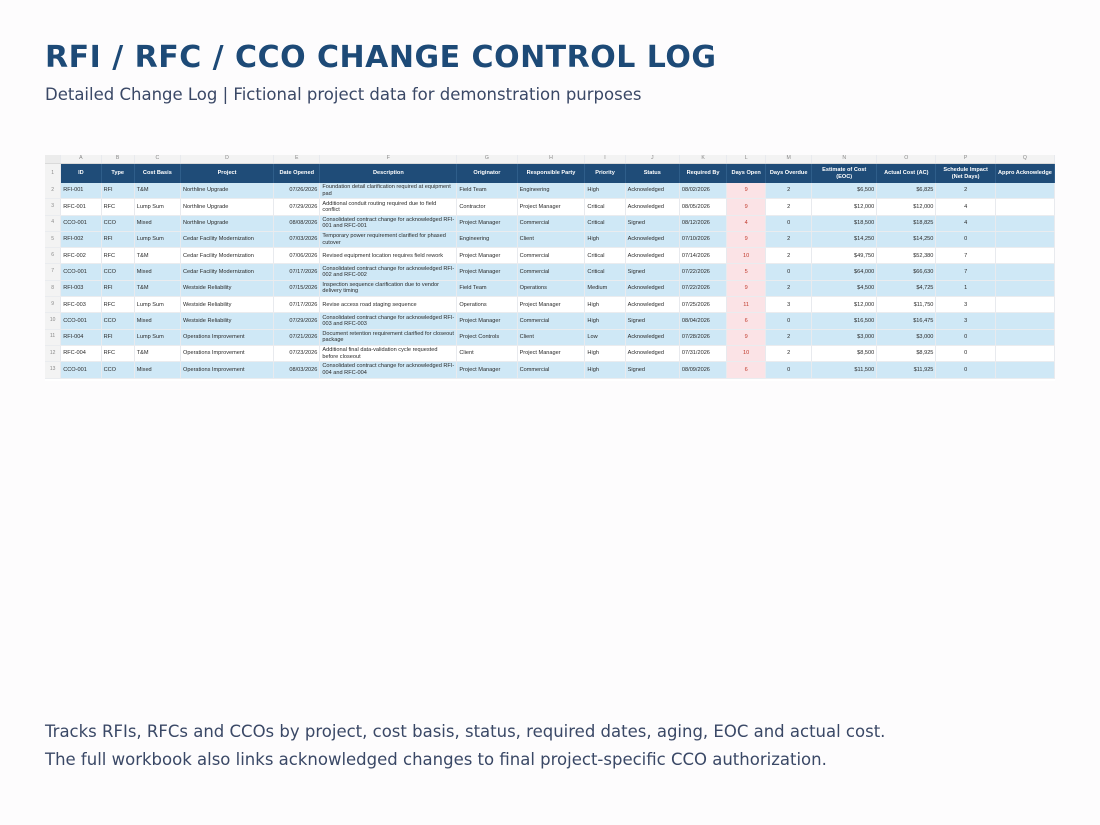 This screenshot has height=825, width=1100. What do you see at coordinates (746, 354) in the screenshot?
I see `cell-days-open: 10` at bounding box center [746, 354].